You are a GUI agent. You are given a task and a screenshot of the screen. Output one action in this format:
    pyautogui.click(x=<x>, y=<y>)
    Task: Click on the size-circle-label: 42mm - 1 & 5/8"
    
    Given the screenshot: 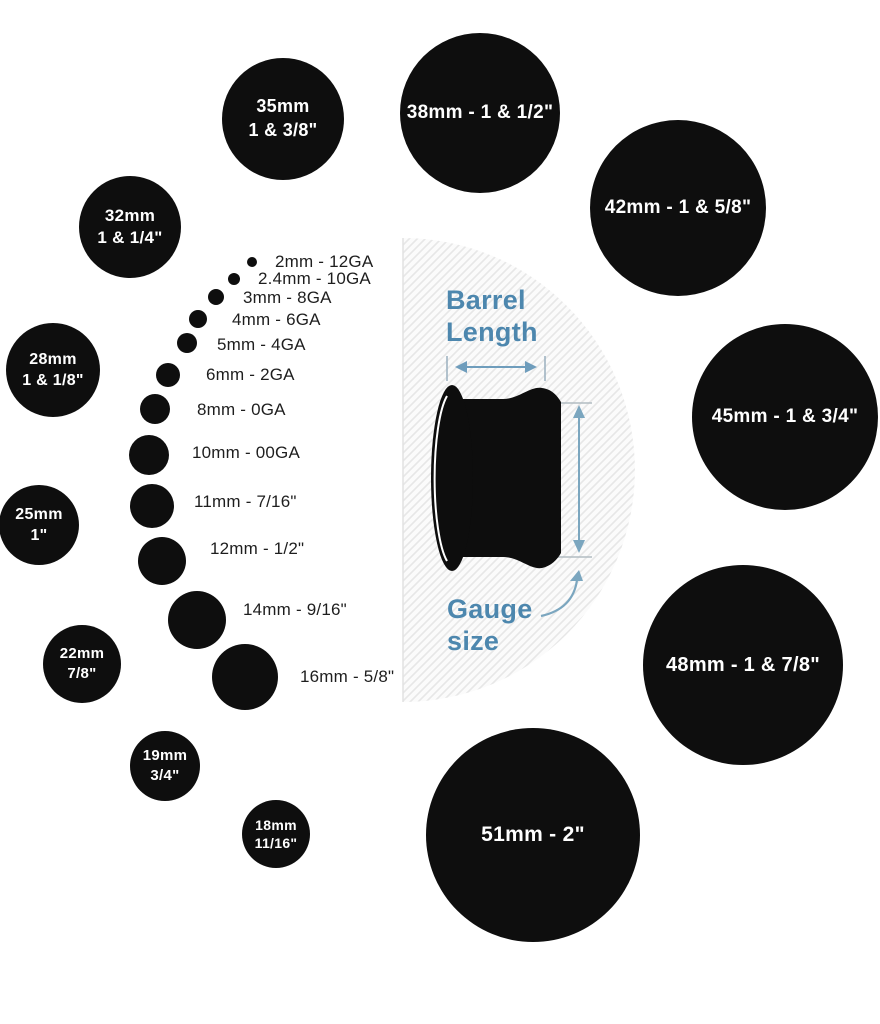 What is the action you would take?
    pyautogui.click(x=678, y=208)
    